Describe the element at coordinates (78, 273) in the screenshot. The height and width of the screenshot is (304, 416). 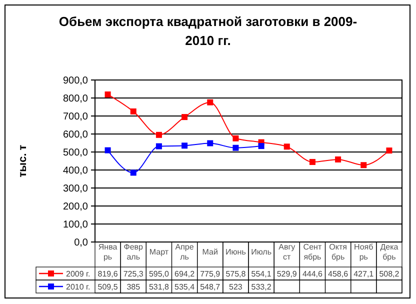
I see `legend-label: 2009 г.` at that location.